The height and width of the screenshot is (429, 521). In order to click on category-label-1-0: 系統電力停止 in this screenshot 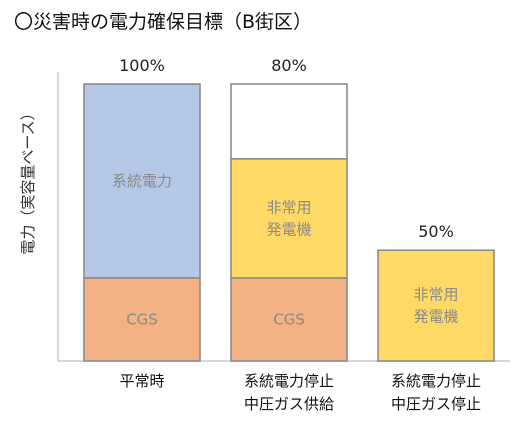, I will do `click(289, 381)`.